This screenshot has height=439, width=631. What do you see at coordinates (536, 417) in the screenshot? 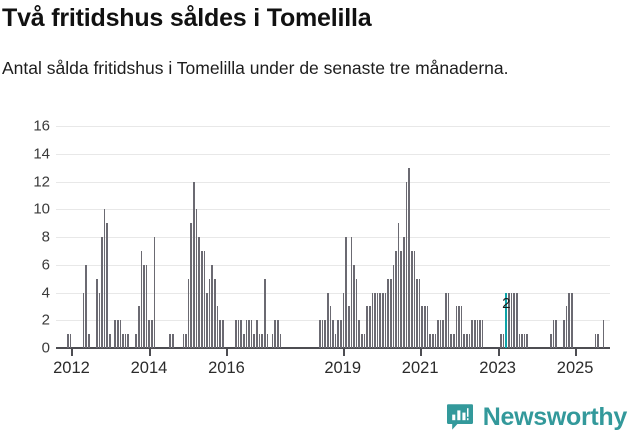
I see `footer-branding: Newsworthy` at bounding box center [536, 417].